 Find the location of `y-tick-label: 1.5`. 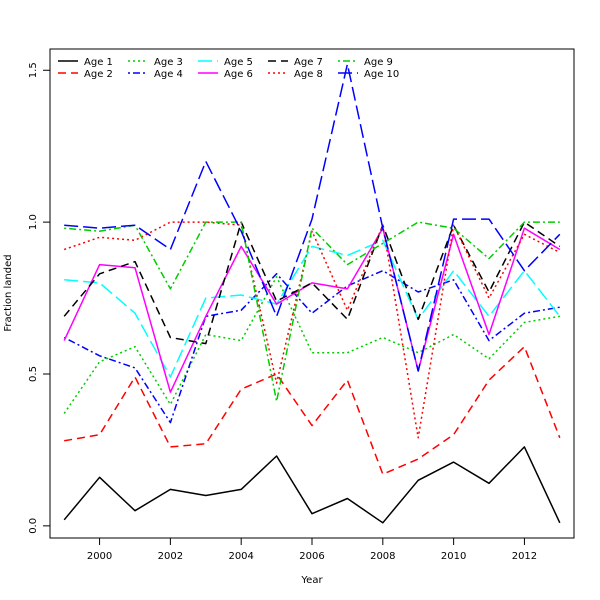

y-tick-label: 1.5 is located at coordinates (33, 70).